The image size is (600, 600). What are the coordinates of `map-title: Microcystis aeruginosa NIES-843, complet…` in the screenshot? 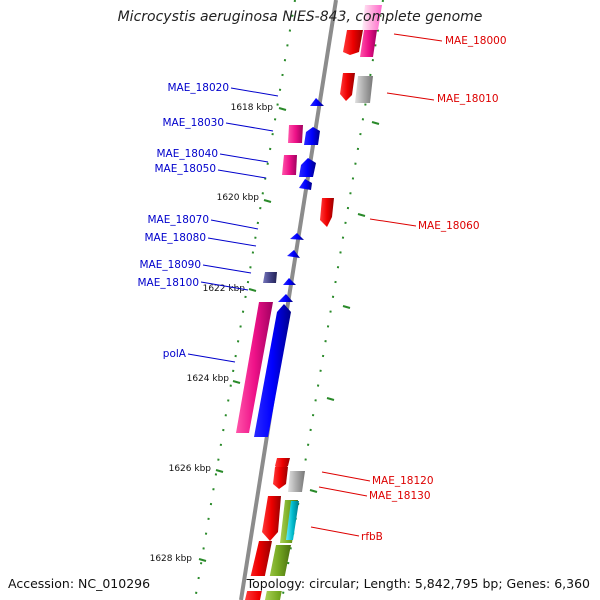 It's located at (300, 17).